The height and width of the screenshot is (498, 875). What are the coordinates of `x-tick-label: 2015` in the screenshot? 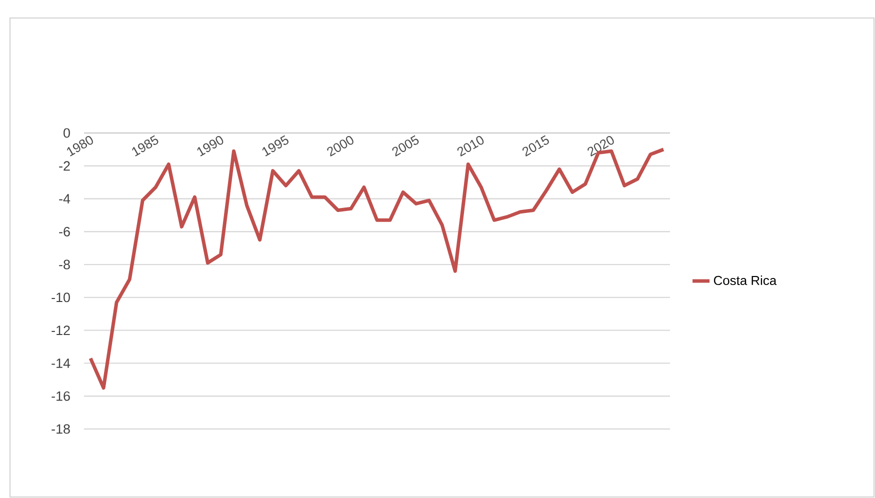 It's located at (535, 146).